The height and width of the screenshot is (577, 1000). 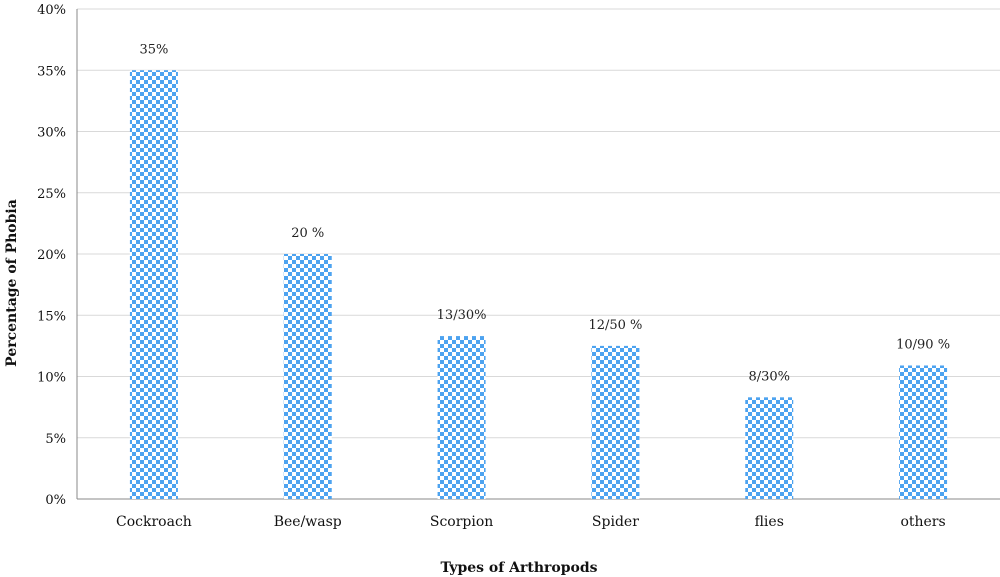 I want to click on data-label: 20 %, so click(x=307, y=233).